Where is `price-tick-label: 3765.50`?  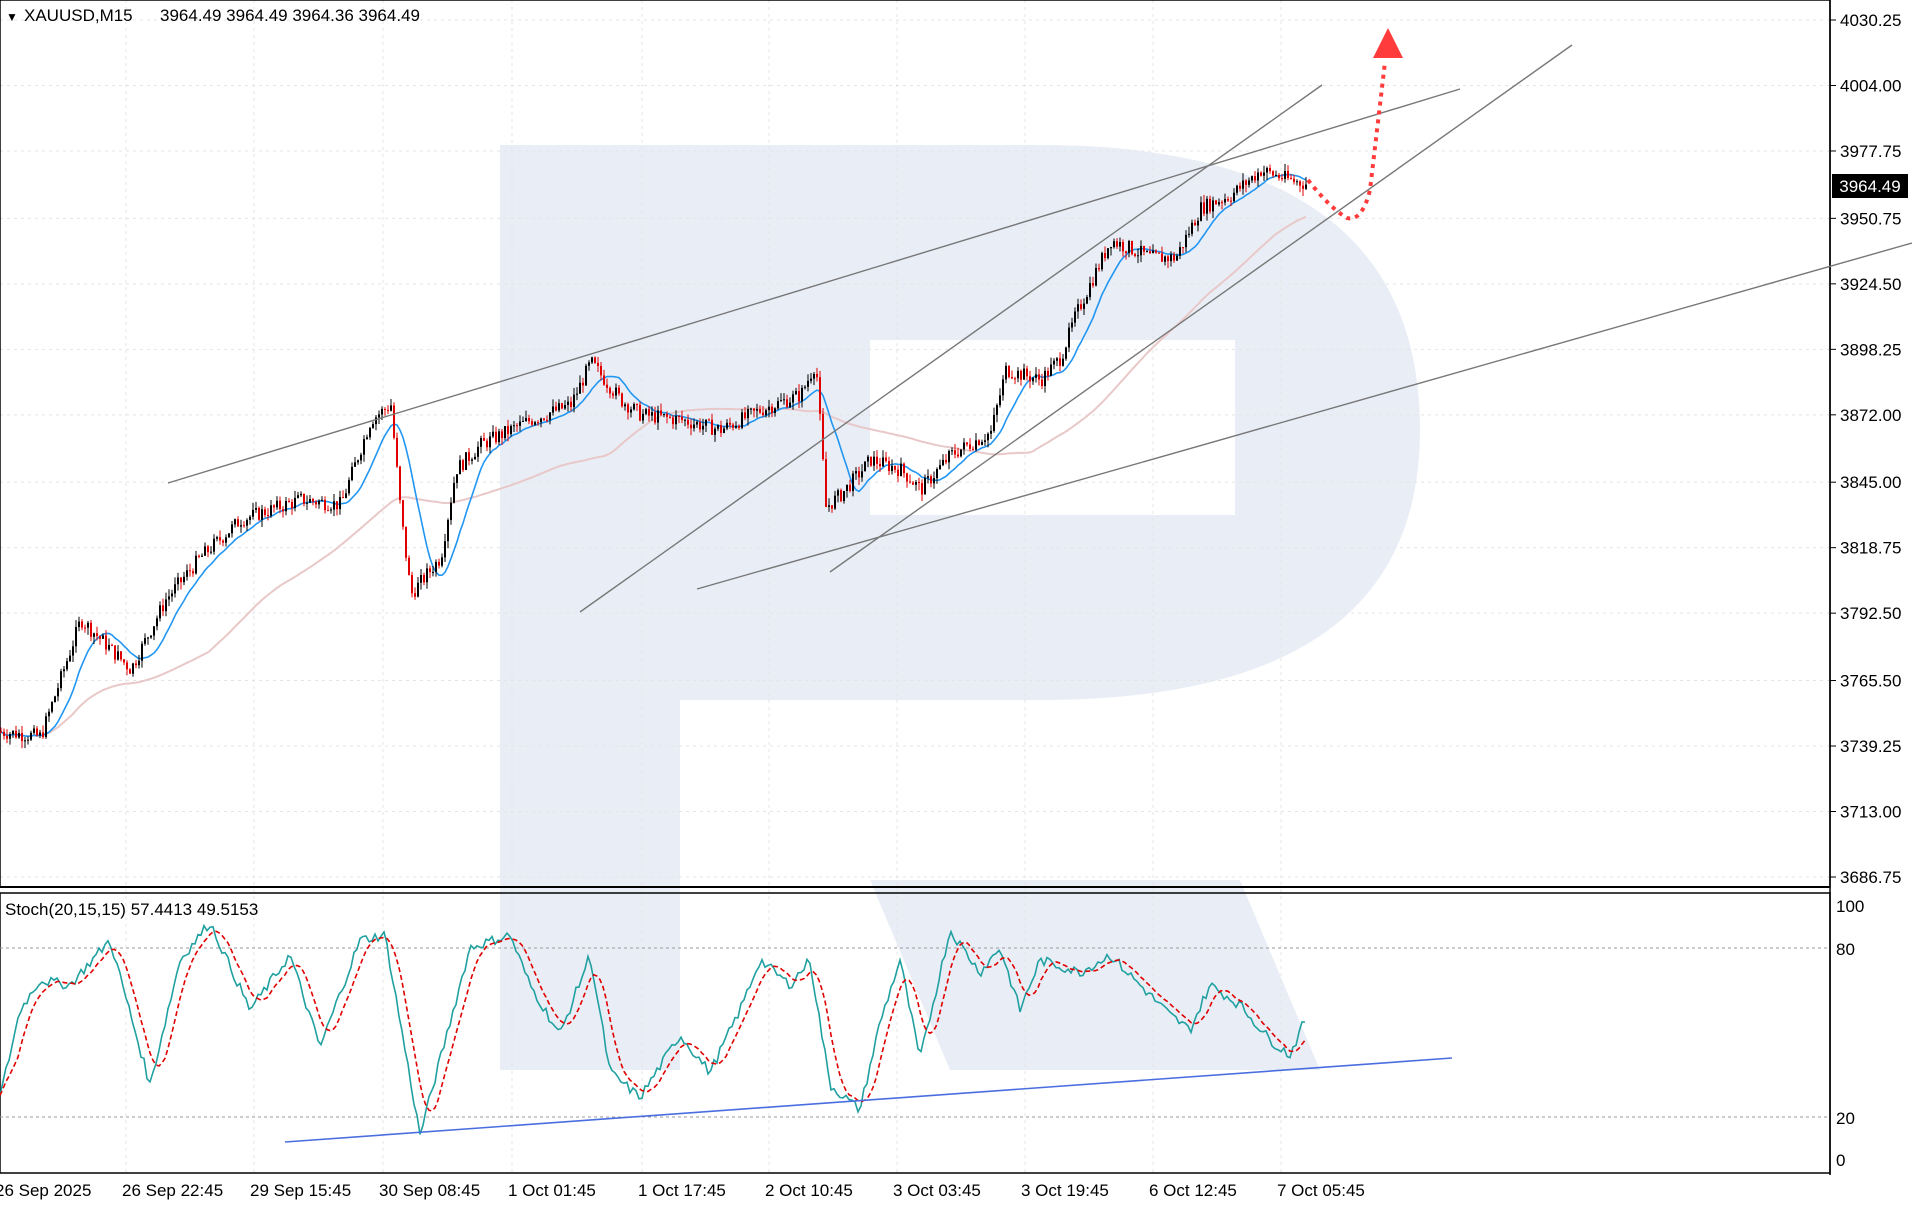 price-tick-label: 3765.50 is located at coordinates (1870, 681).